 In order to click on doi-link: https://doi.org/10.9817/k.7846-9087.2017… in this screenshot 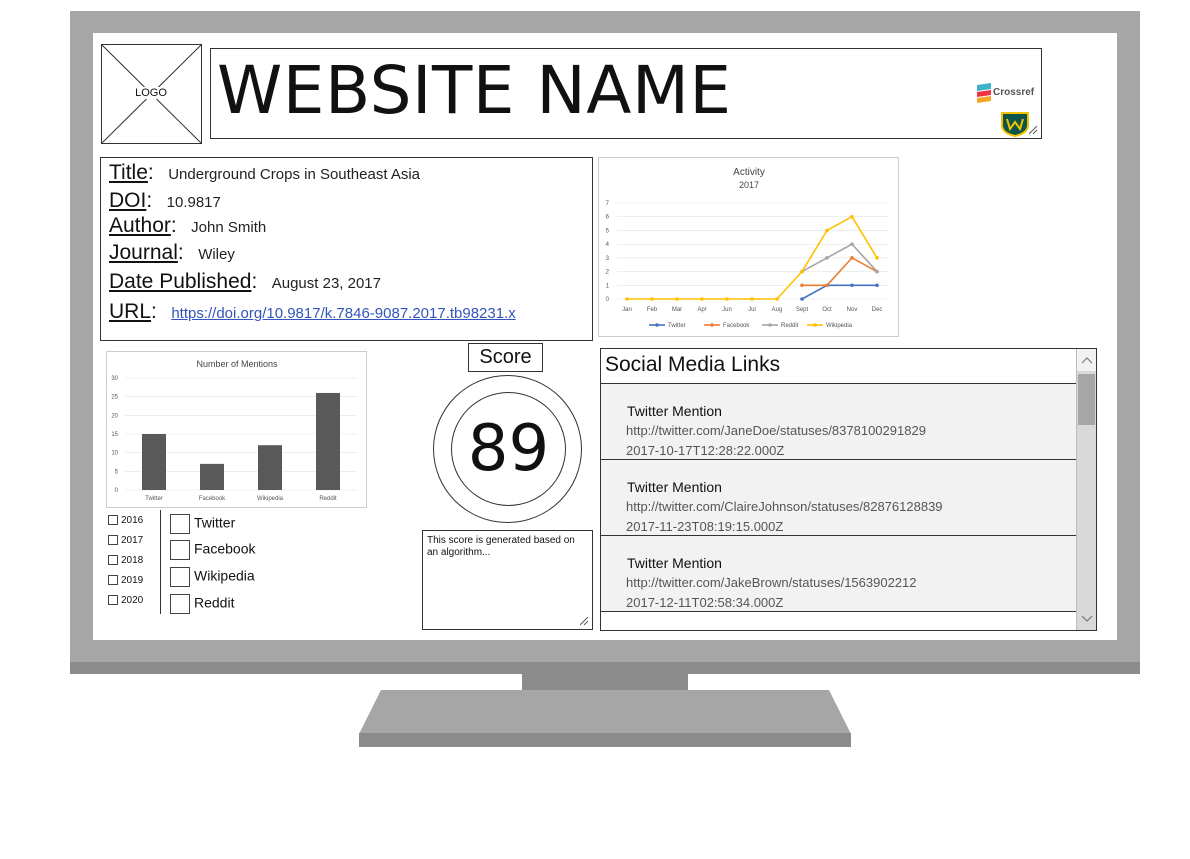, I will do `click(343, 313)`.